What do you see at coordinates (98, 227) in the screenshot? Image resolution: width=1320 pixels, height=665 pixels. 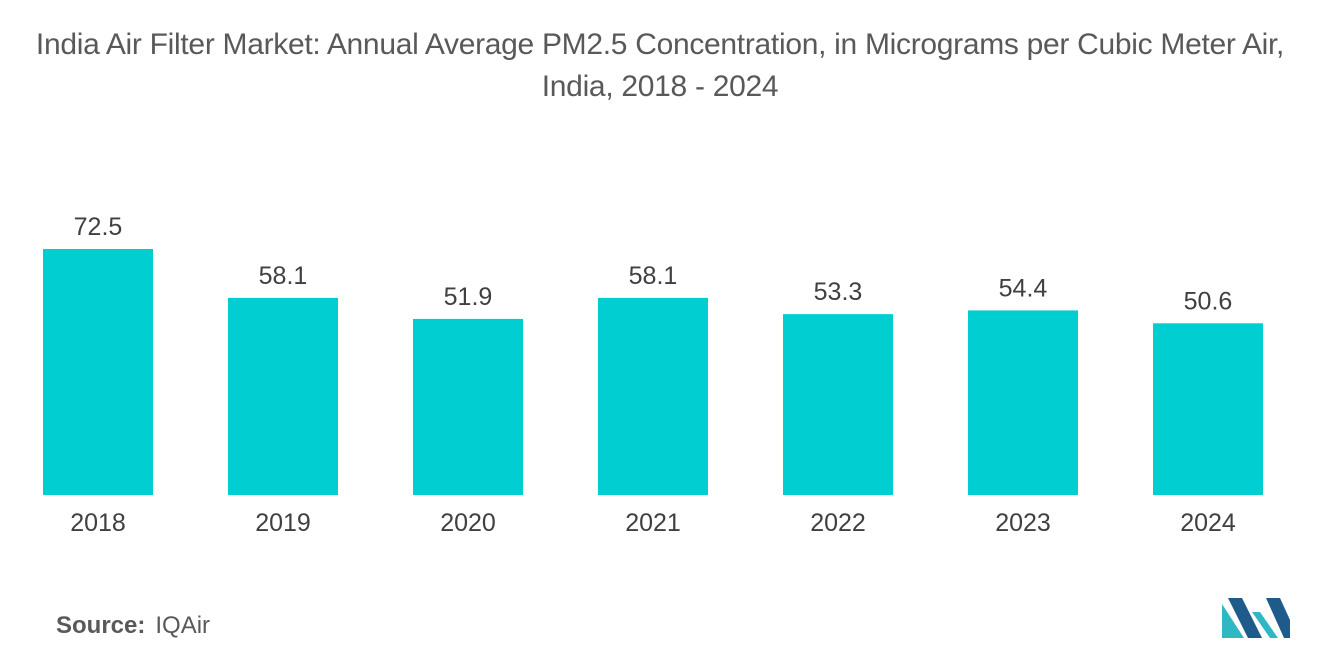 I see `data-label-2018: 72.5` at bounding box center [98, 227].